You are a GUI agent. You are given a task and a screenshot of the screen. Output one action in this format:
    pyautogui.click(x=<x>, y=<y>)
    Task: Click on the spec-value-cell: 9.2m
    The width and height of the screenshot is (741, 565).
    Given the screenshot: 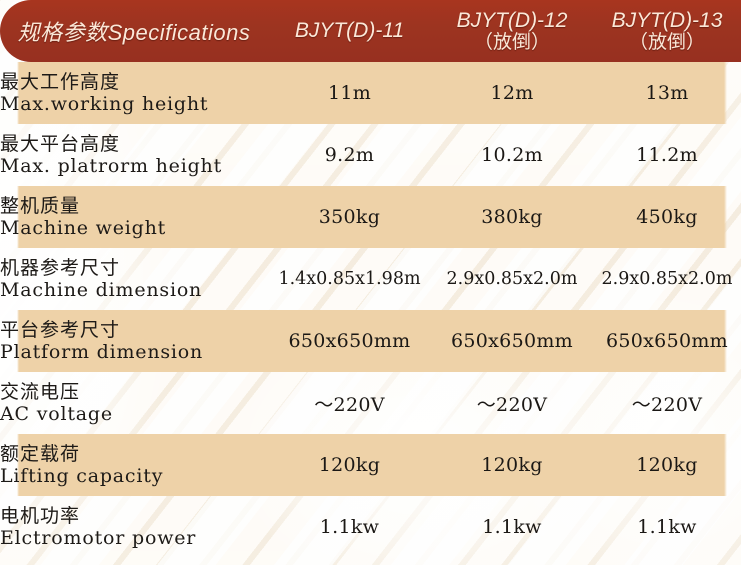 What is the action you would take?
    pyautogui.click(x=349, y=155)
    